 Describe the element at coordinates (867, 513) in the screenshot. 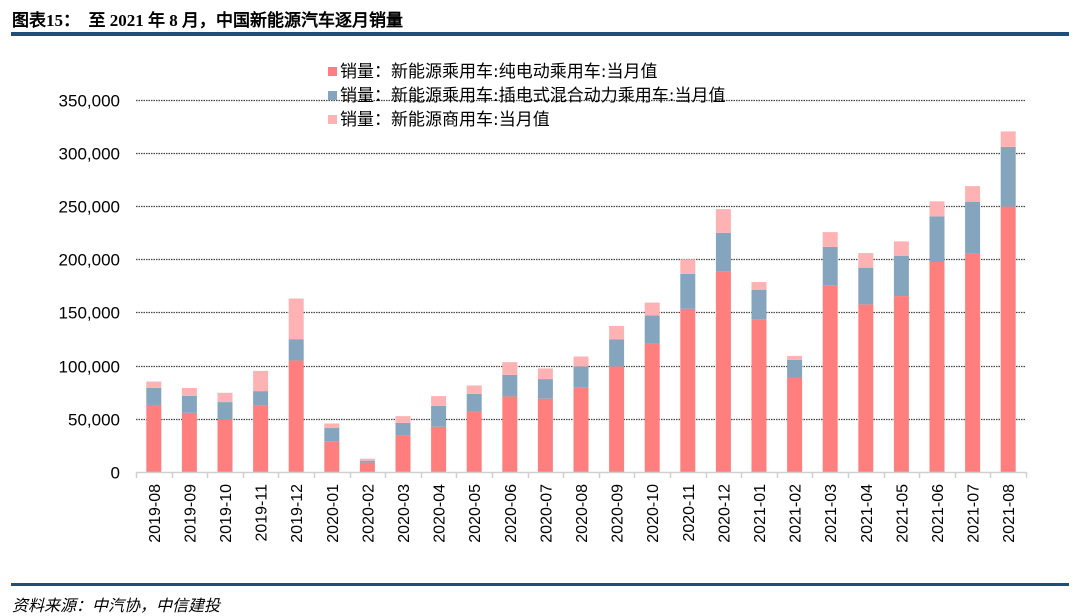

I see `x-tick-label: 2021-04` at that location.